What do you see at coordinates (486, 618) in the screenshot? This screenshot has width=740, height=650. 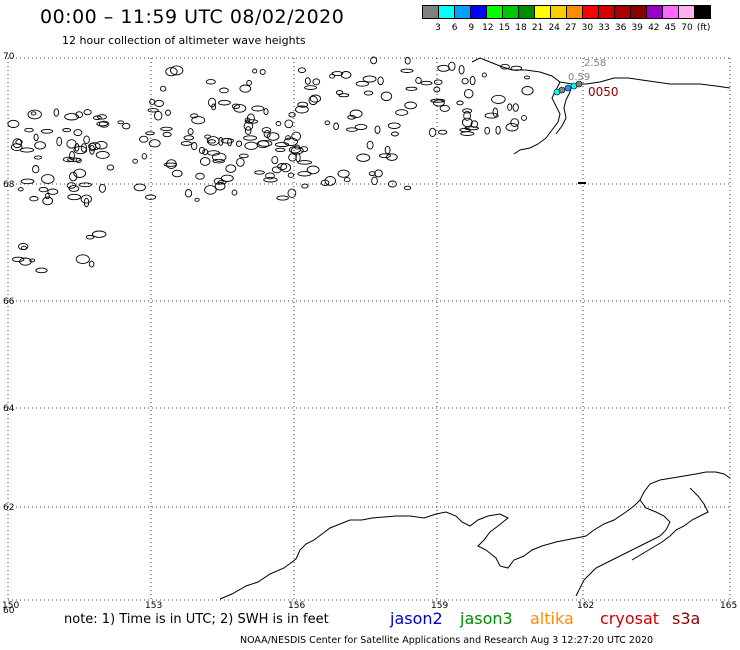 I see `legend-jason3: jason3` at bounding box center [486, 618].